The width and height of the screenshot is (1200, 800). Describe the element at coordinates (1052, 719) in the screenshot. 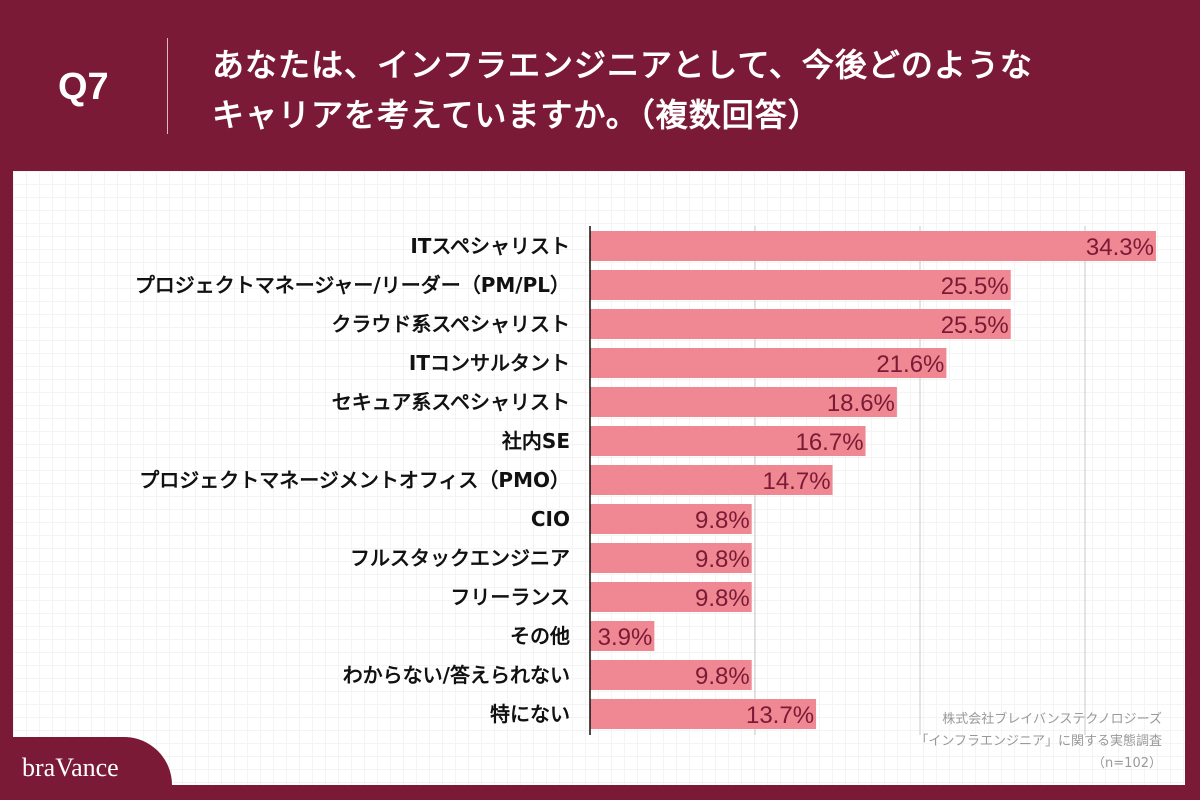

I see `source-line-1: 株式会社ブレイバンステクノロジーズ` at that location.